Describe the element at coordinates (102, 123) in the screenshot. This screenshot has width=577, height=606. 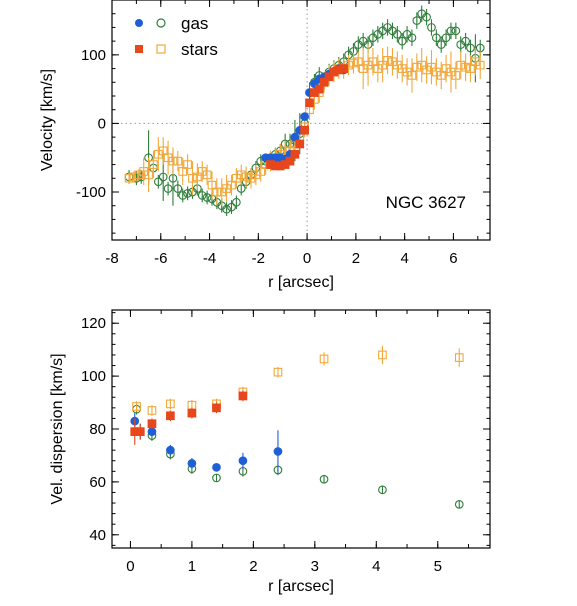
I see `velocity-y-tick-label: 0` at that location.